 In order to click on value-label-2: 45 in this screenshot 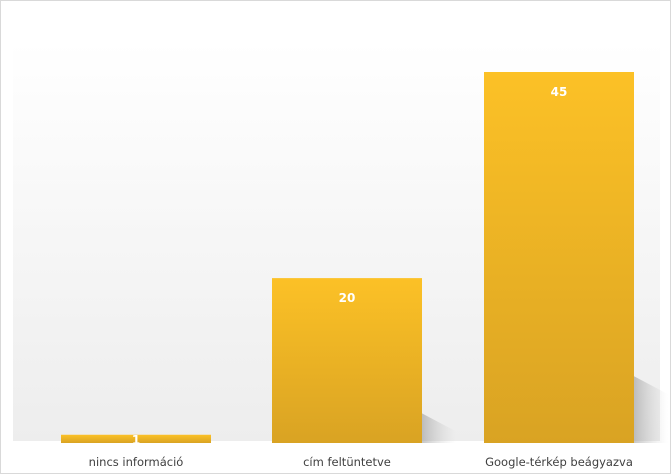, I will do `click(559, 92)`.